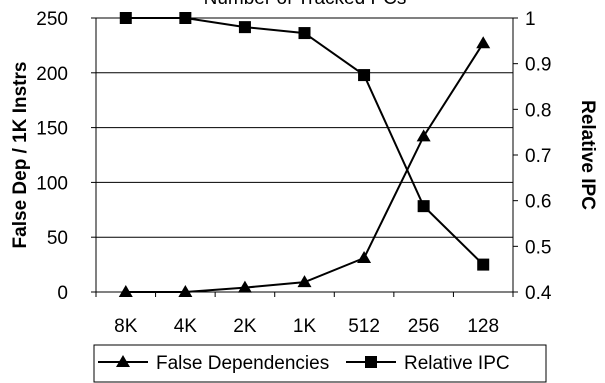 This screenshot has width=605, height=383. I want to click on legend-square-marker, so click(371, 362).